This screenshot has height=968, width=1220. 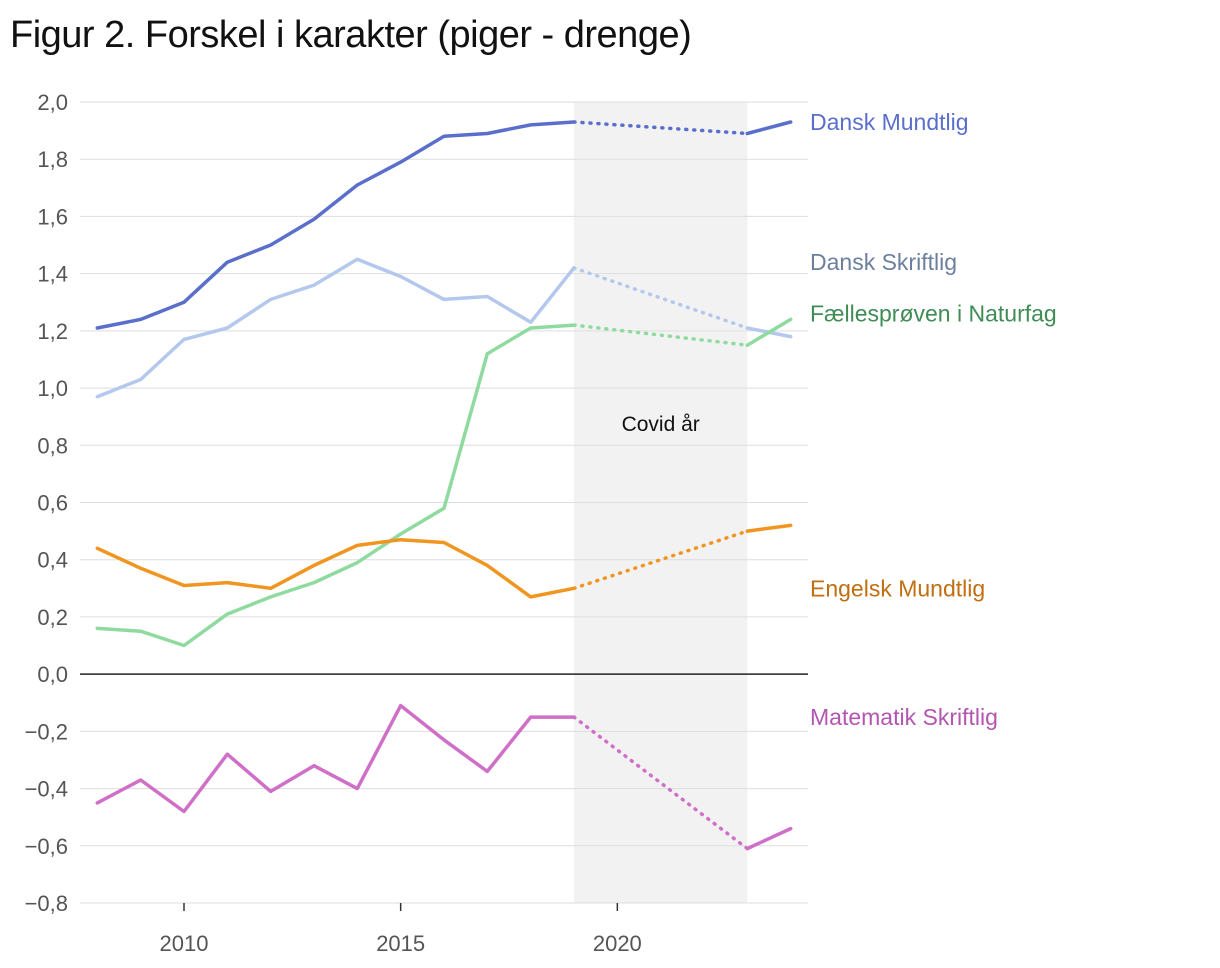 I want to click on y-tick-label: 0,0, so click(x=52, y=674).